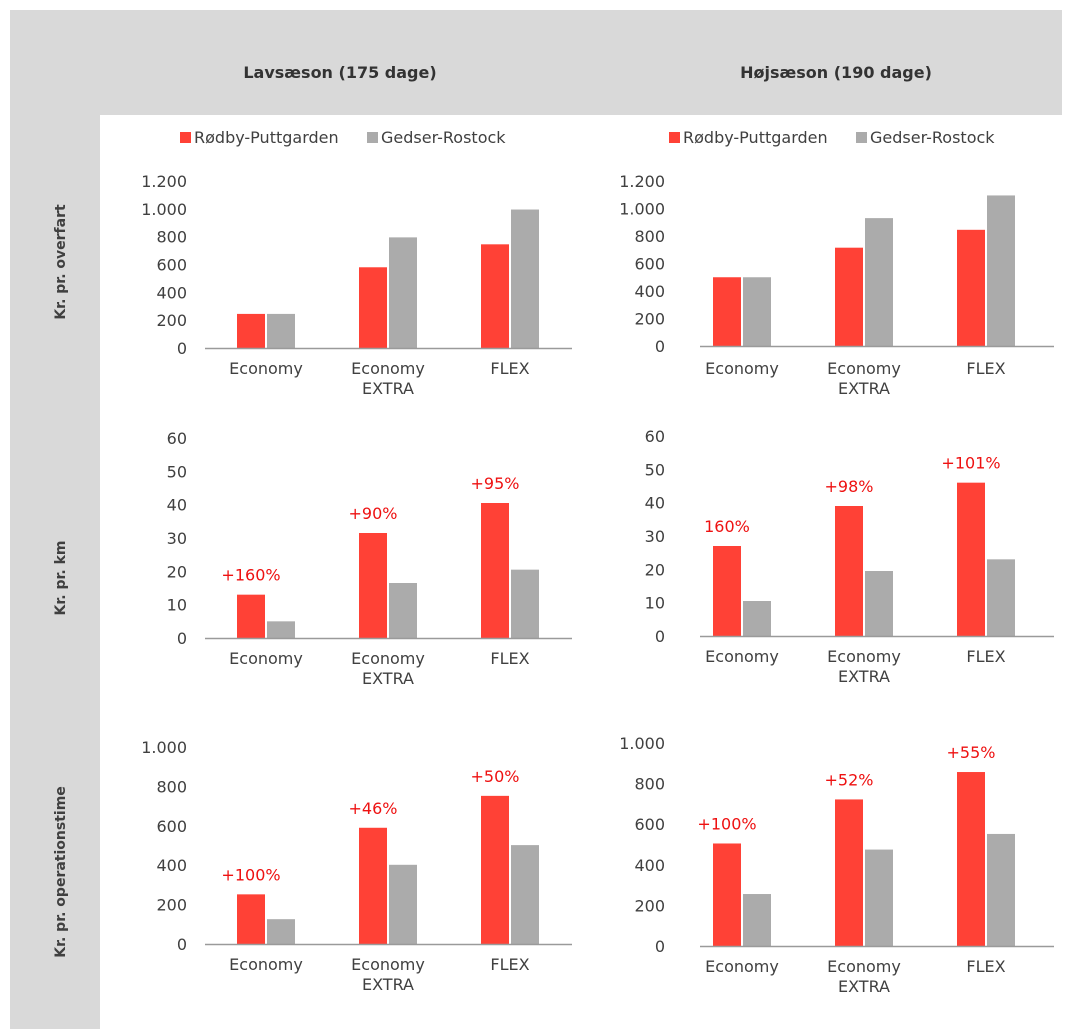  What do you see at coordinates (250, 874) in the screenshot?
I see `percent-difference-label: +100%` at bounding box center [250, 874].